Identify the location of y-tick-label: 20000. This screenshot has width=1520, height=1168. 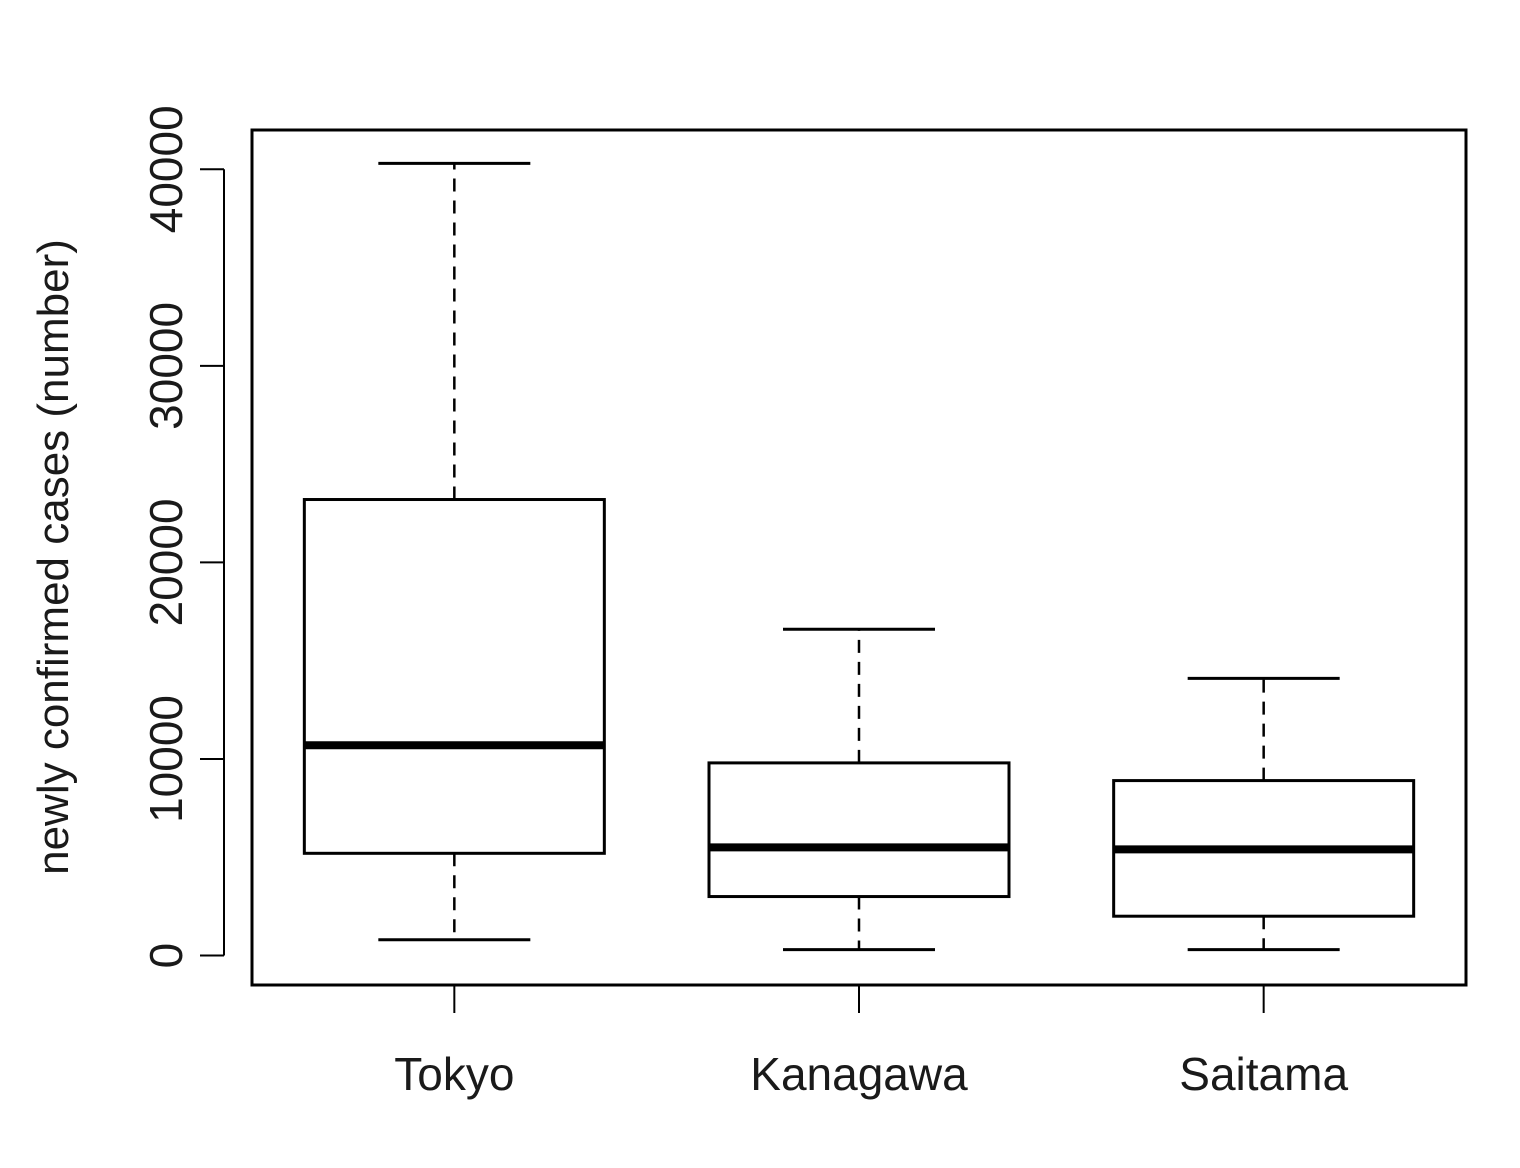
(166, 562).